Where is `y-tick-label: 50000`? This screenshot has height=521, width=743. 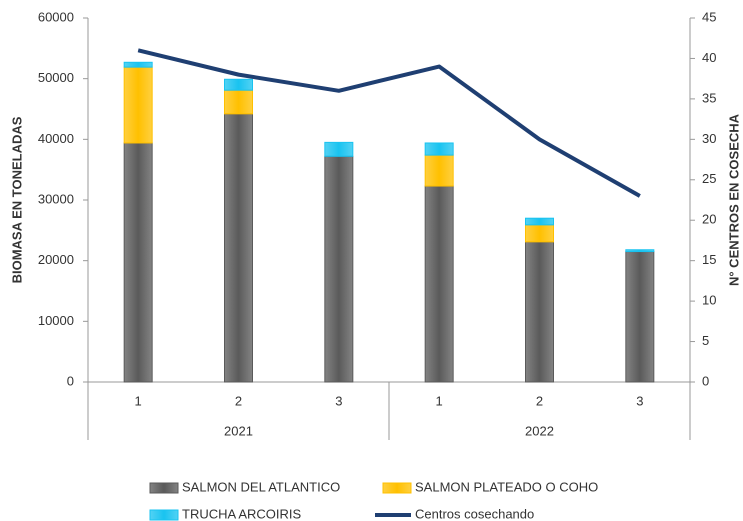 y-tick-label: 50000 is located at coordinates (56, 77).